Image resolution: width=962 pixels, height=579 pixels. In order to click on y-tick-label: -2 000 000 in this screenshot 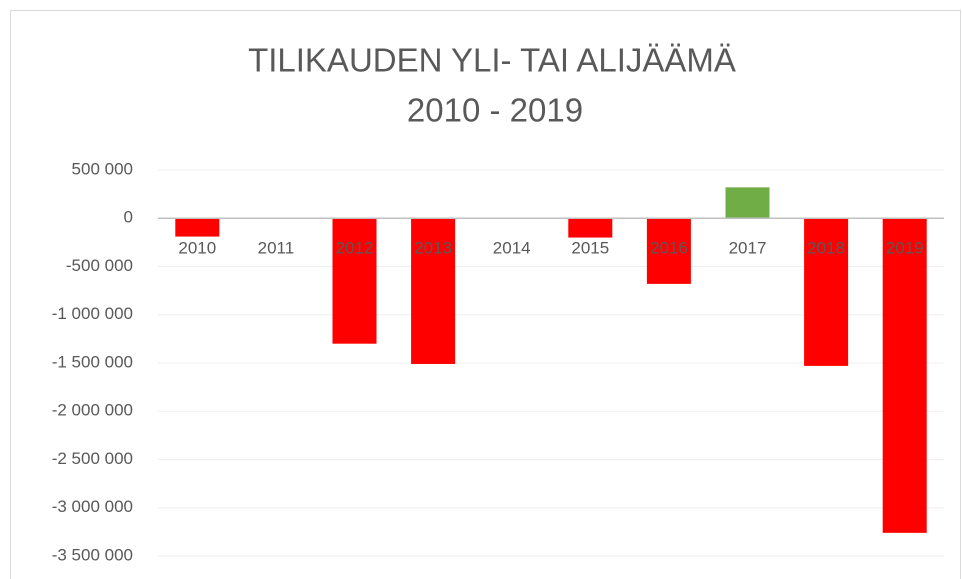, I will do `click(92, 410)`.